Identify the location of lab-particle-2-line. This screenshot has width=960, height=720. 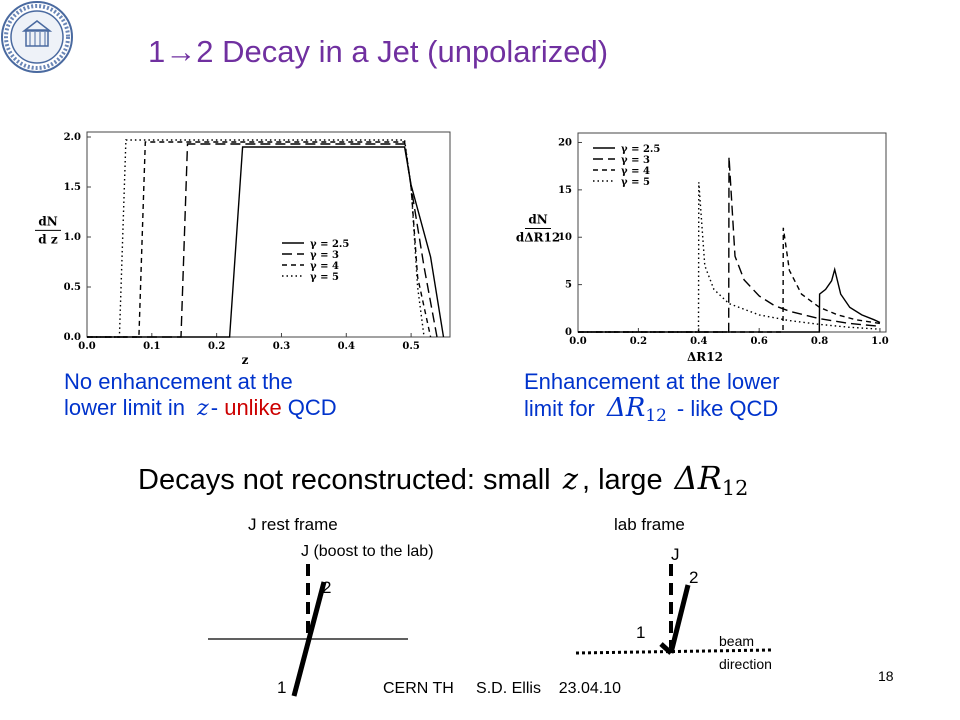
(679, 619).